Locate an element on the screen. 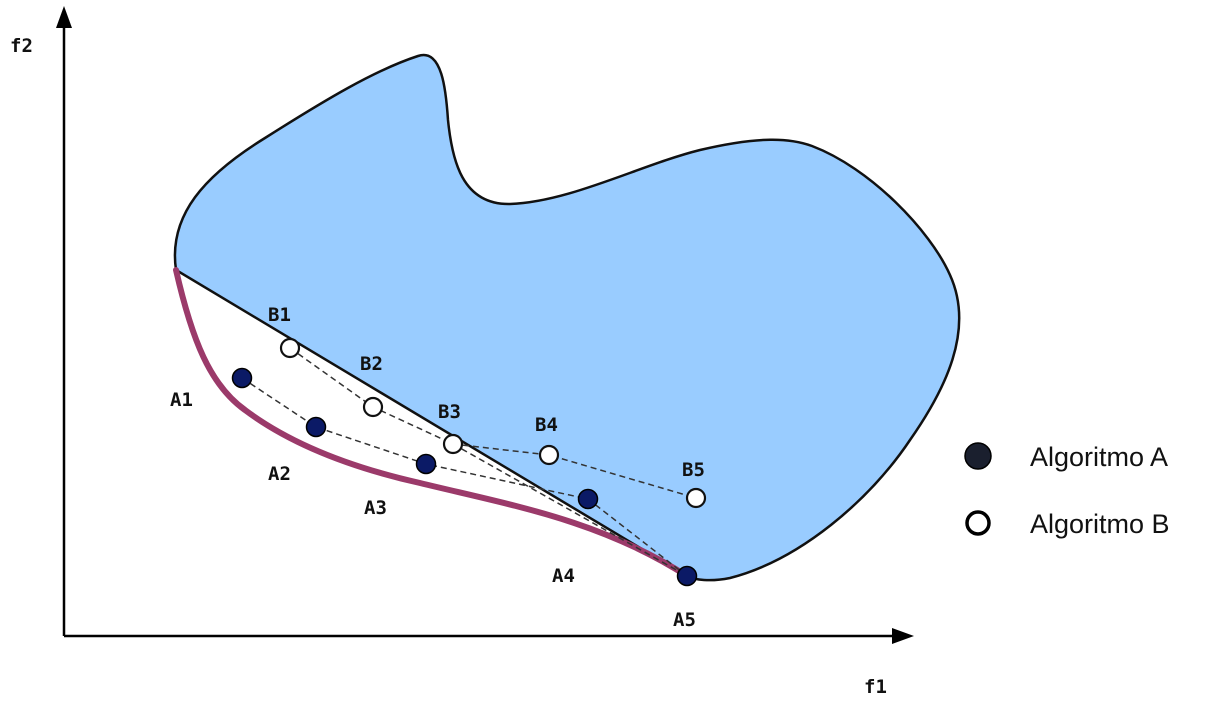 This screenshot has height=702, width=1226. label-b2: B2 is located at coordinates (371, 364).